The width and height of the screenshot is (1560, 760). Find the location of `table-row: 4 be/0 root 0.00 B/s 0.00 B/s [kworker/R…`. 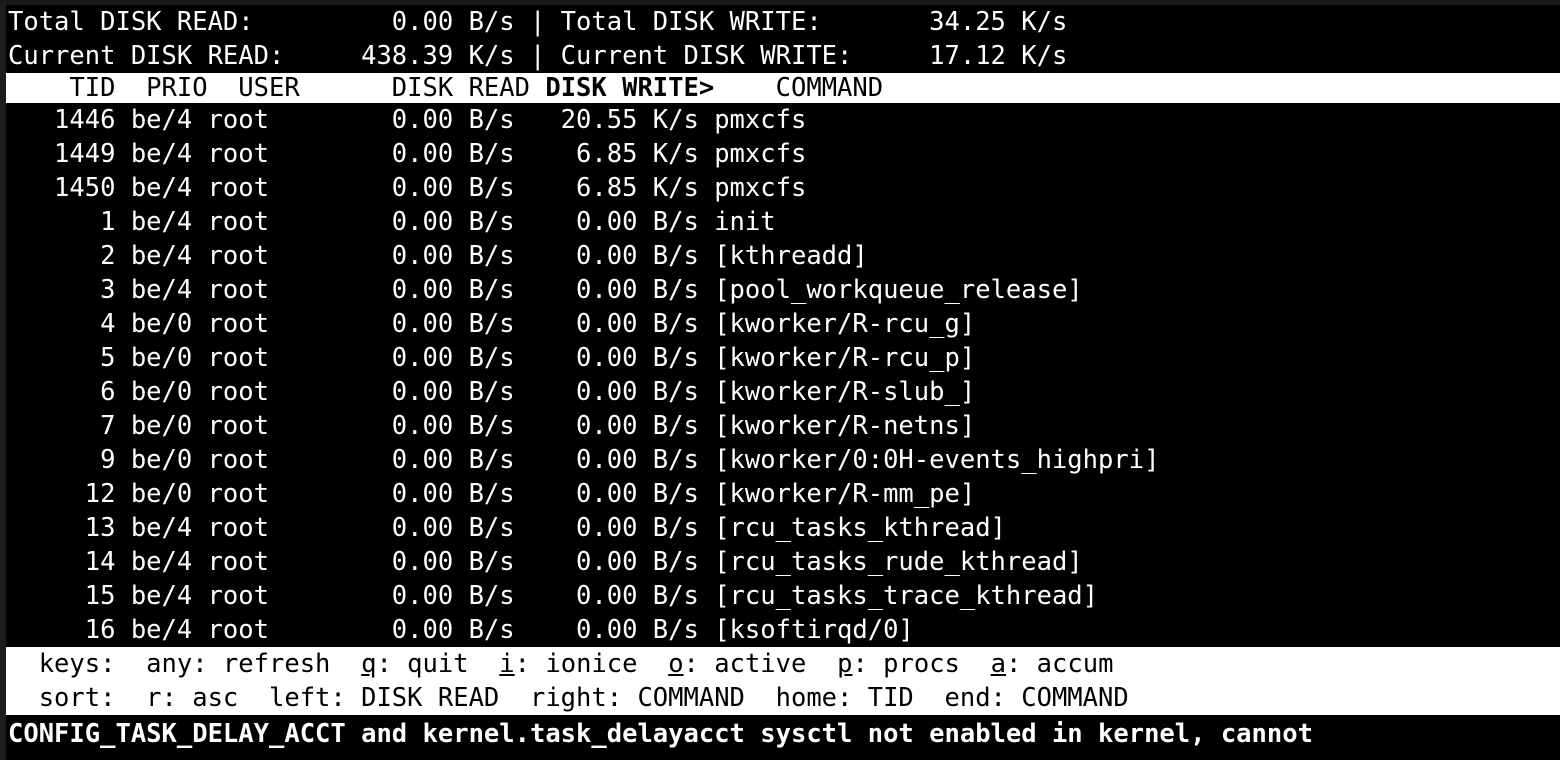

table-row: 4 be/0 root 0.00 B/s 0.00 B/s [kworker/R… is located at coordinates (783, 324).